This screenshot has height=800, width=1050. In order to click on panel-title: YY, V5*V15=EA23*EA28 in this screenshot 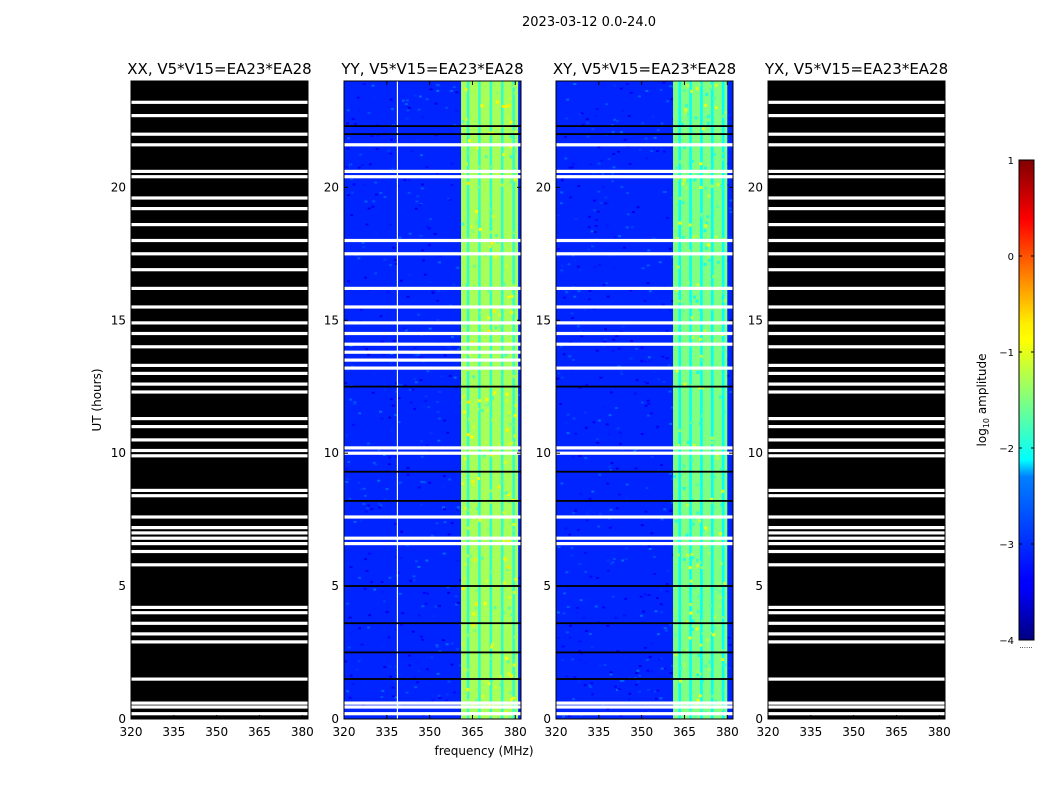, I will do `click(431, 69)`.